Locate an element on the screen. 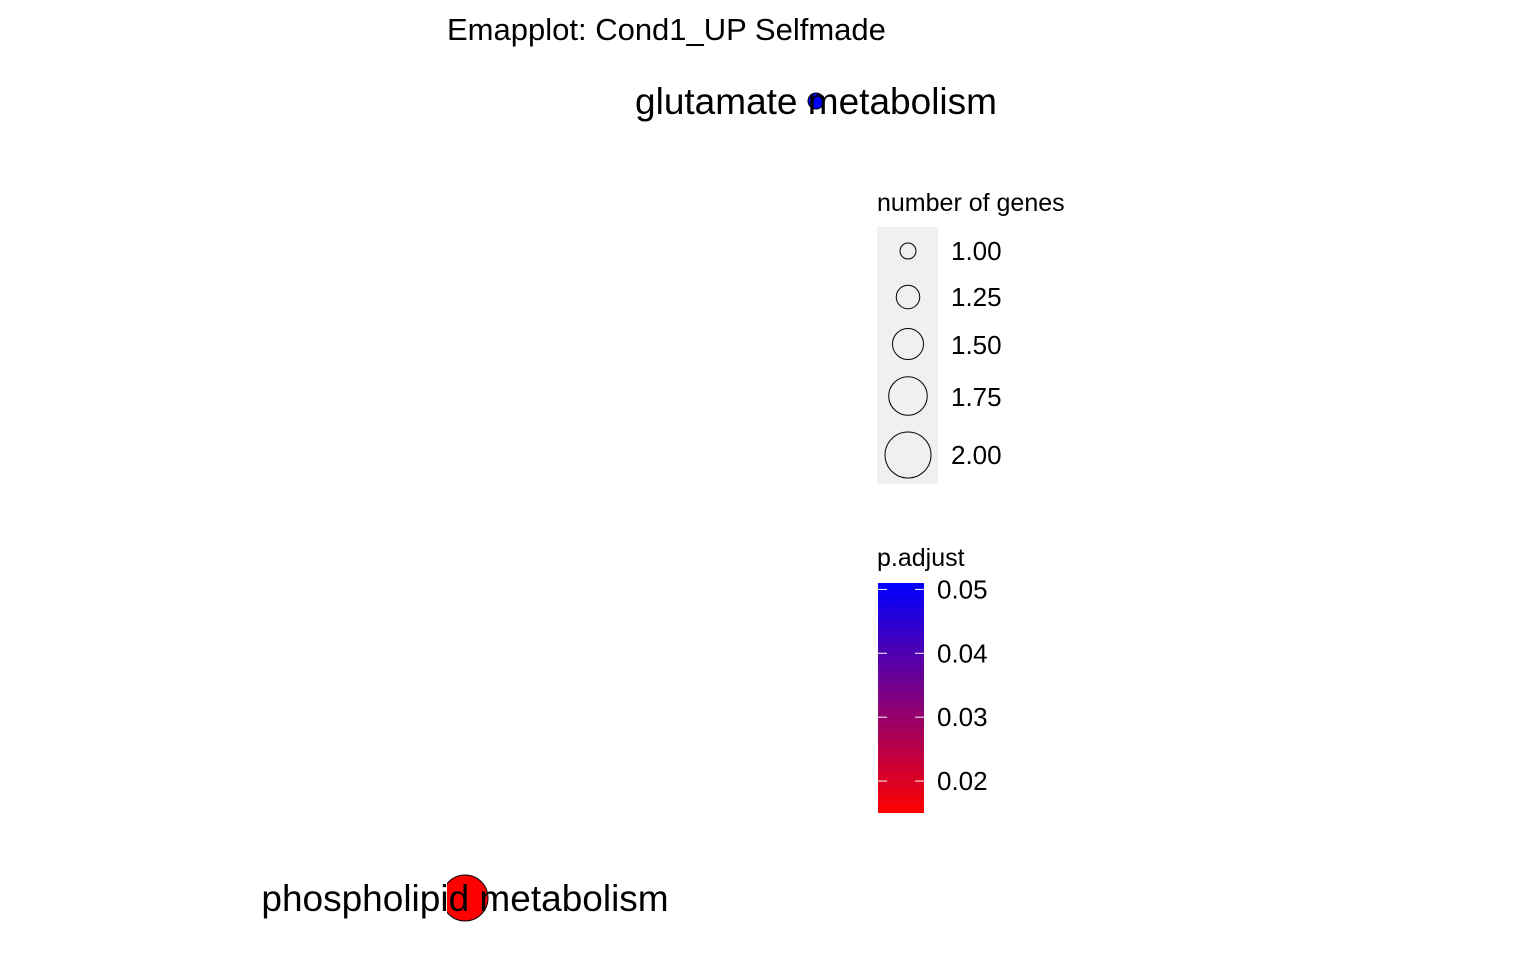 This screenshot has height=960, width=1536. size-legend-label: 2.00 is located at coordinates (976, 455).